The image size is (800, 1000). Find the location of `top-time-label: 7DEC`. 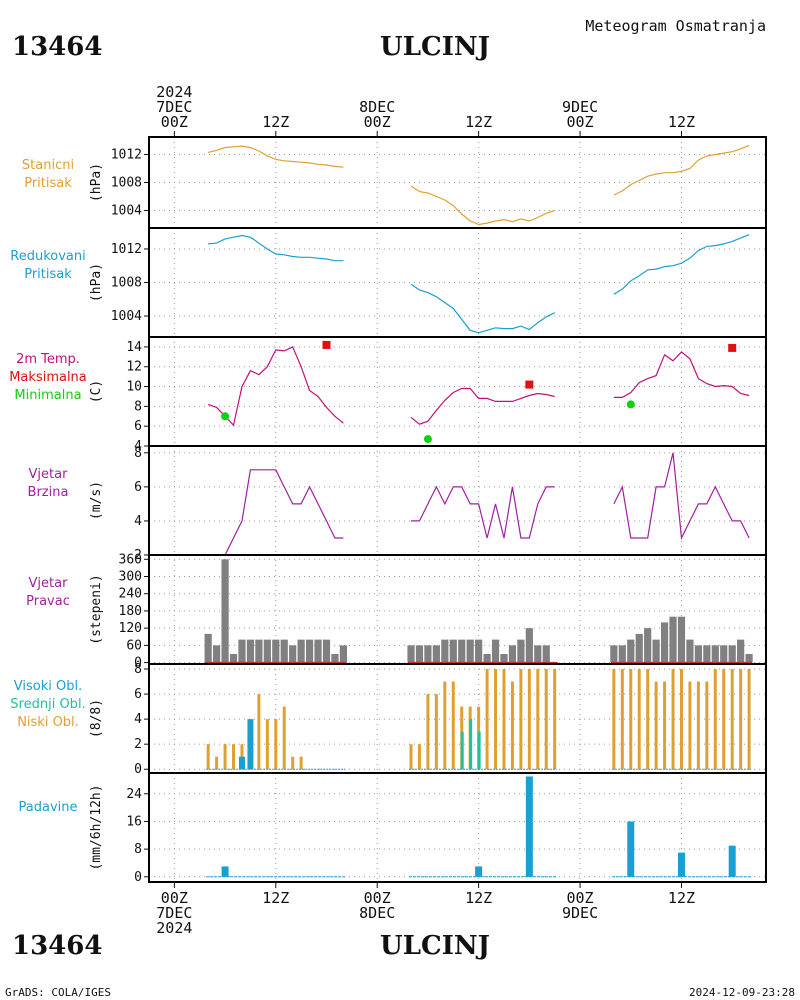

top-time-label: 7DEC is located at coordinates (174, 107).